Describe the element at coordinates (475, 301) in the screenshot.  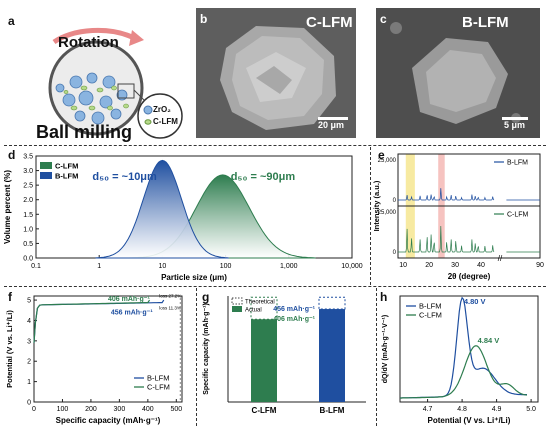
I see `annotation-peak-blfm: 4.80 V` at that location.